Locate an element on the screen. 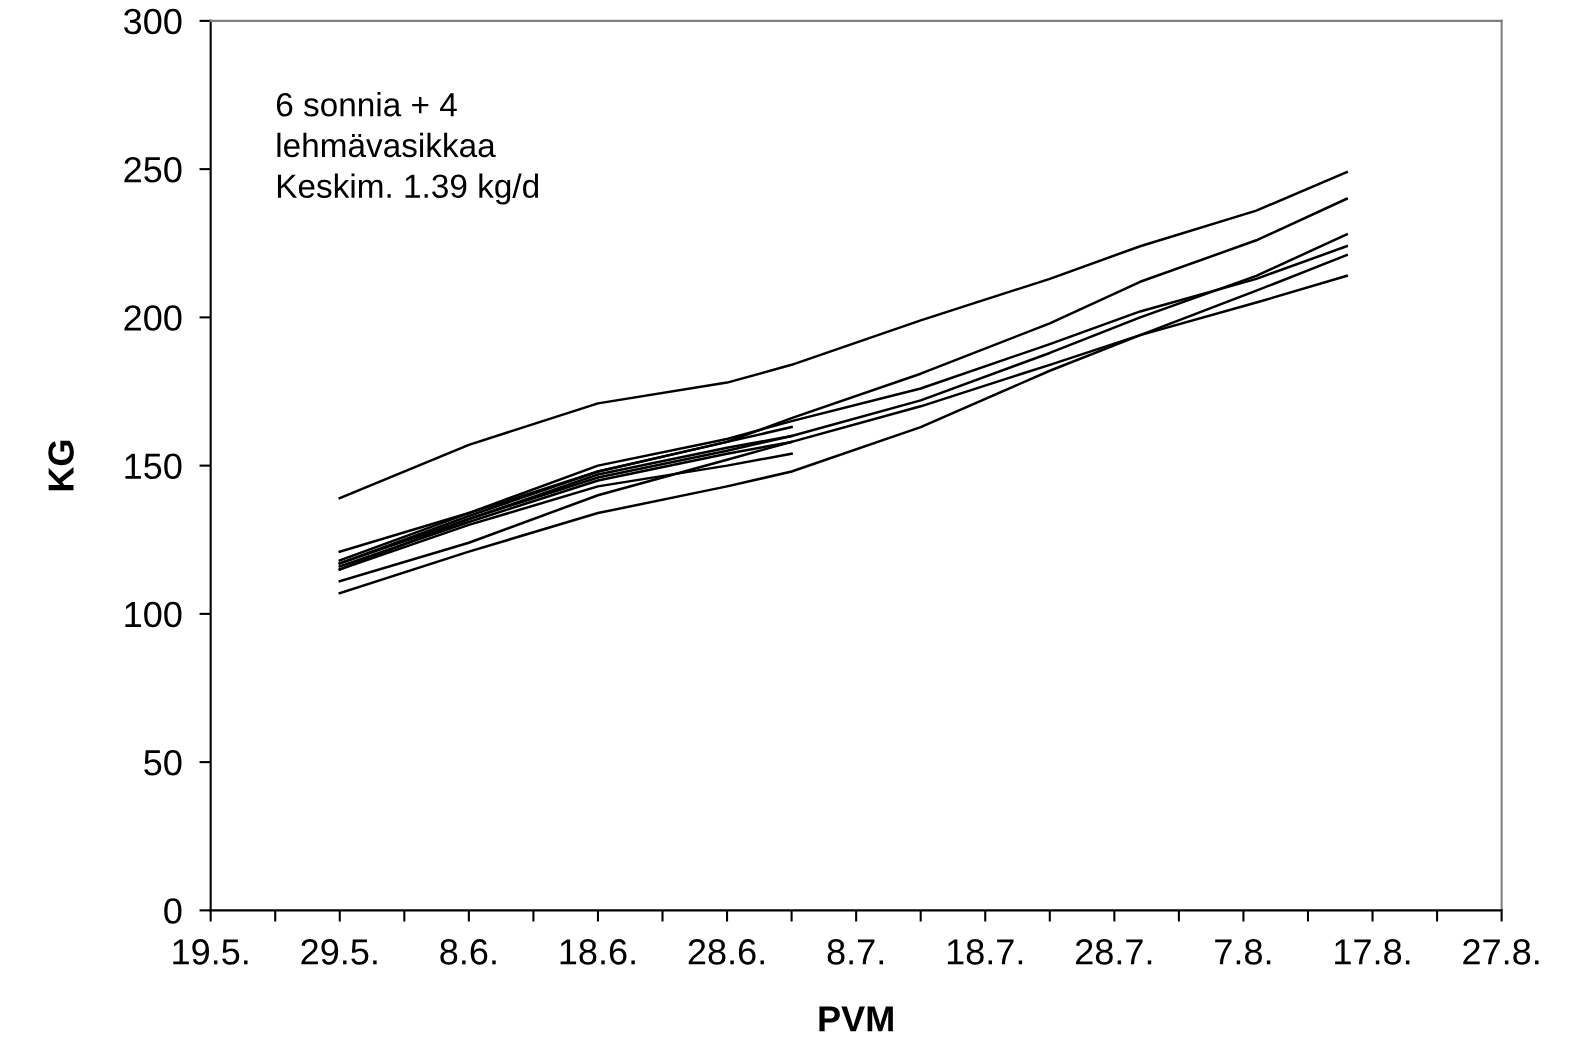  y-tick-label: 100 is located at coordinates (153, 614).